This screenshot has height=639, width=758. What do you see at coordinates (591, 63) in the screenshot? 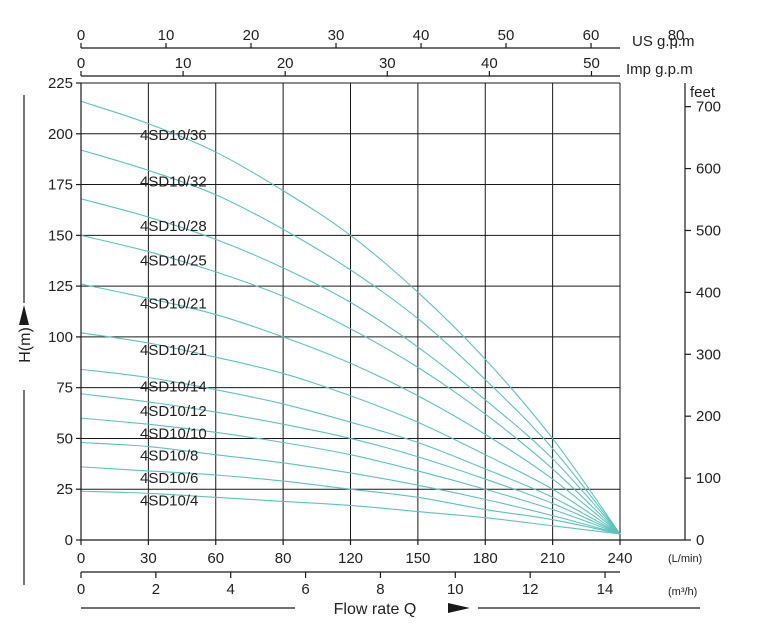
I see `impgpm-tick-label: 50` at bounding box center [591, 63].